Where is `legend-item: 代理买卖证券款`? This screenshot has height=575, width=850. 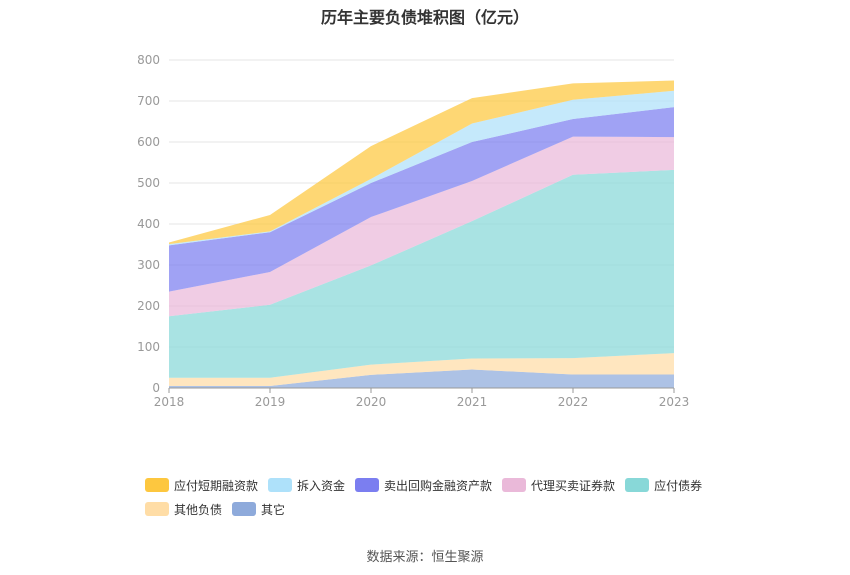
legend-item: 代理买卖证券款 is located at coordinates (558, 485).